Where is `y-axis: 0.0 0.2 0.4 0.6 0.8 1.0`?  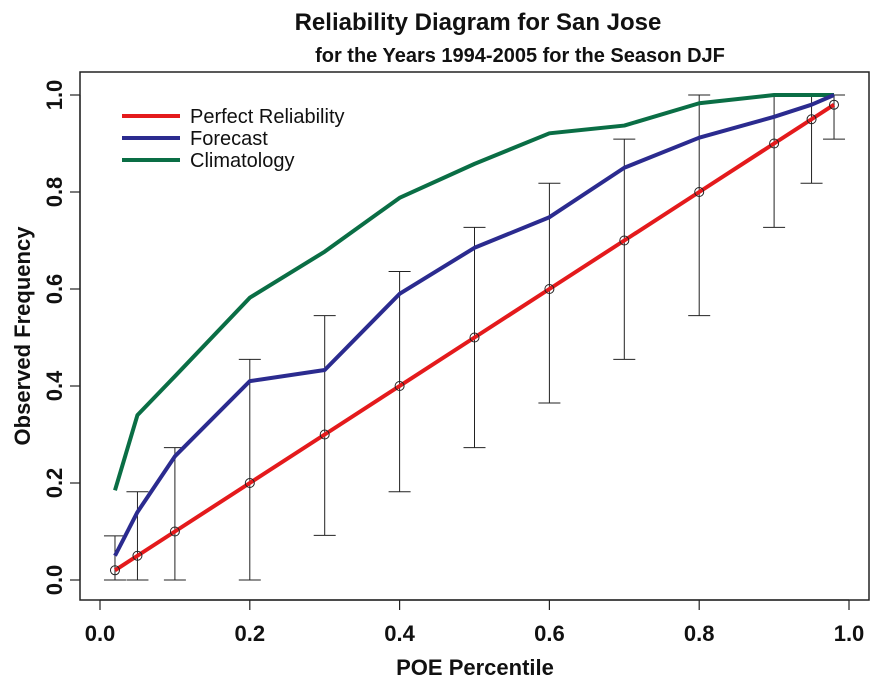 y-axis: 0.0 0.2 0.4 0.6 0.8 1.0 is located at coordinates (61, 338).